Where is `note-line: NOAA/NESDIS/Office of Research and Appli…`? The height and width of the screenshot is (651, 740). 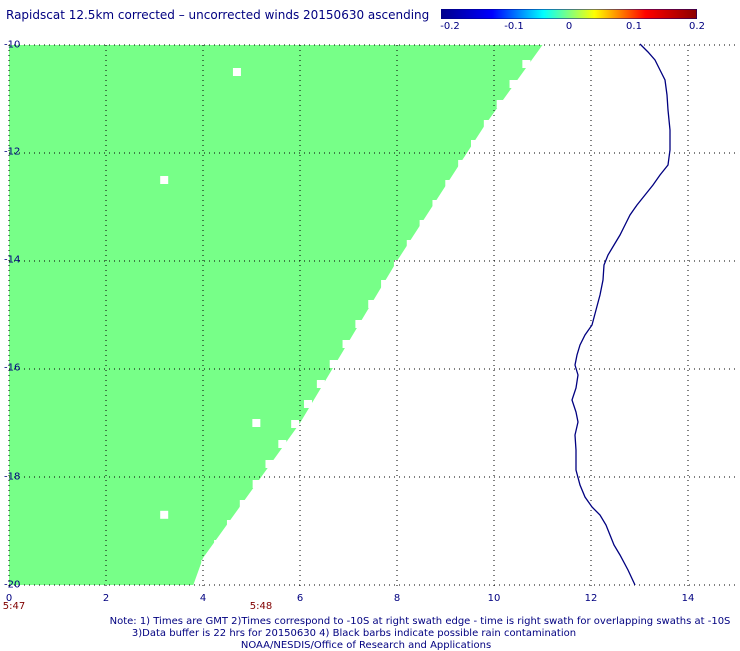 note-line: NOAA/NESDIS/Office of Research and Appli… is located at coordinates (366, 645).